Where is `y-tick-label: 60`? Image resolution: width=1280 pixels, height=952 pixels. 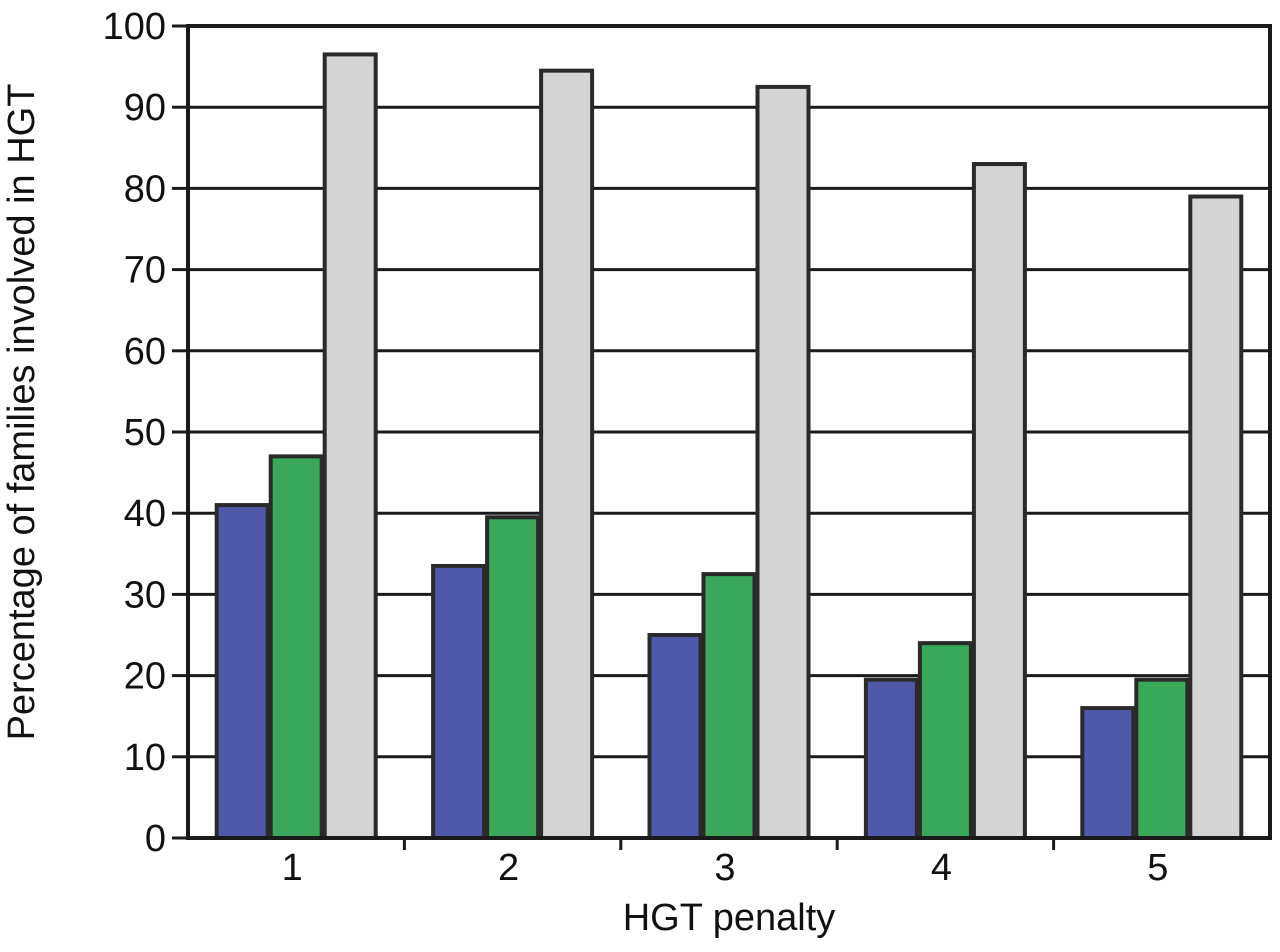 y-tick-label: 60 is located at coordinates (145, 352).